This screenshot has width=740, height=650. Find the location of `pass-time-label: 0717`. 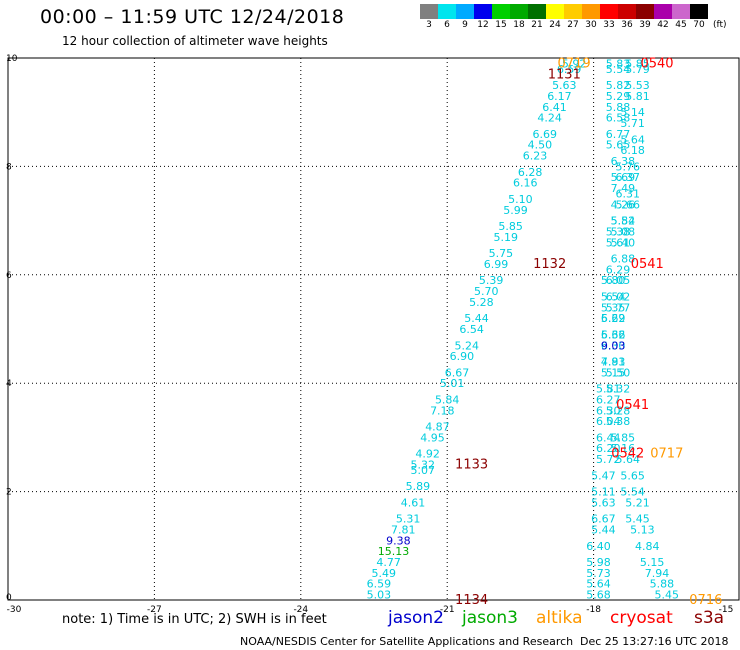

pass-time-label: 0717 is located at coordinates (666, 454).